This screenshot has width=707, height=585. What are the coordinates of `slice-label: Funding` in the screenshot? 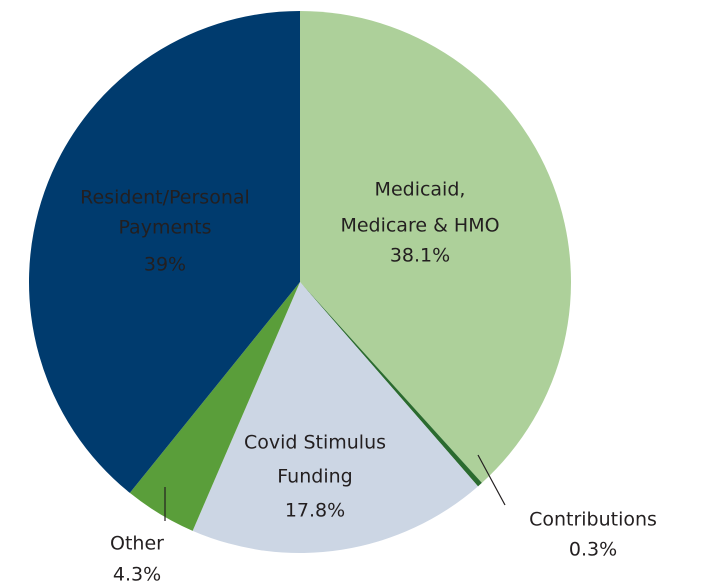 It's located at (314, 477).